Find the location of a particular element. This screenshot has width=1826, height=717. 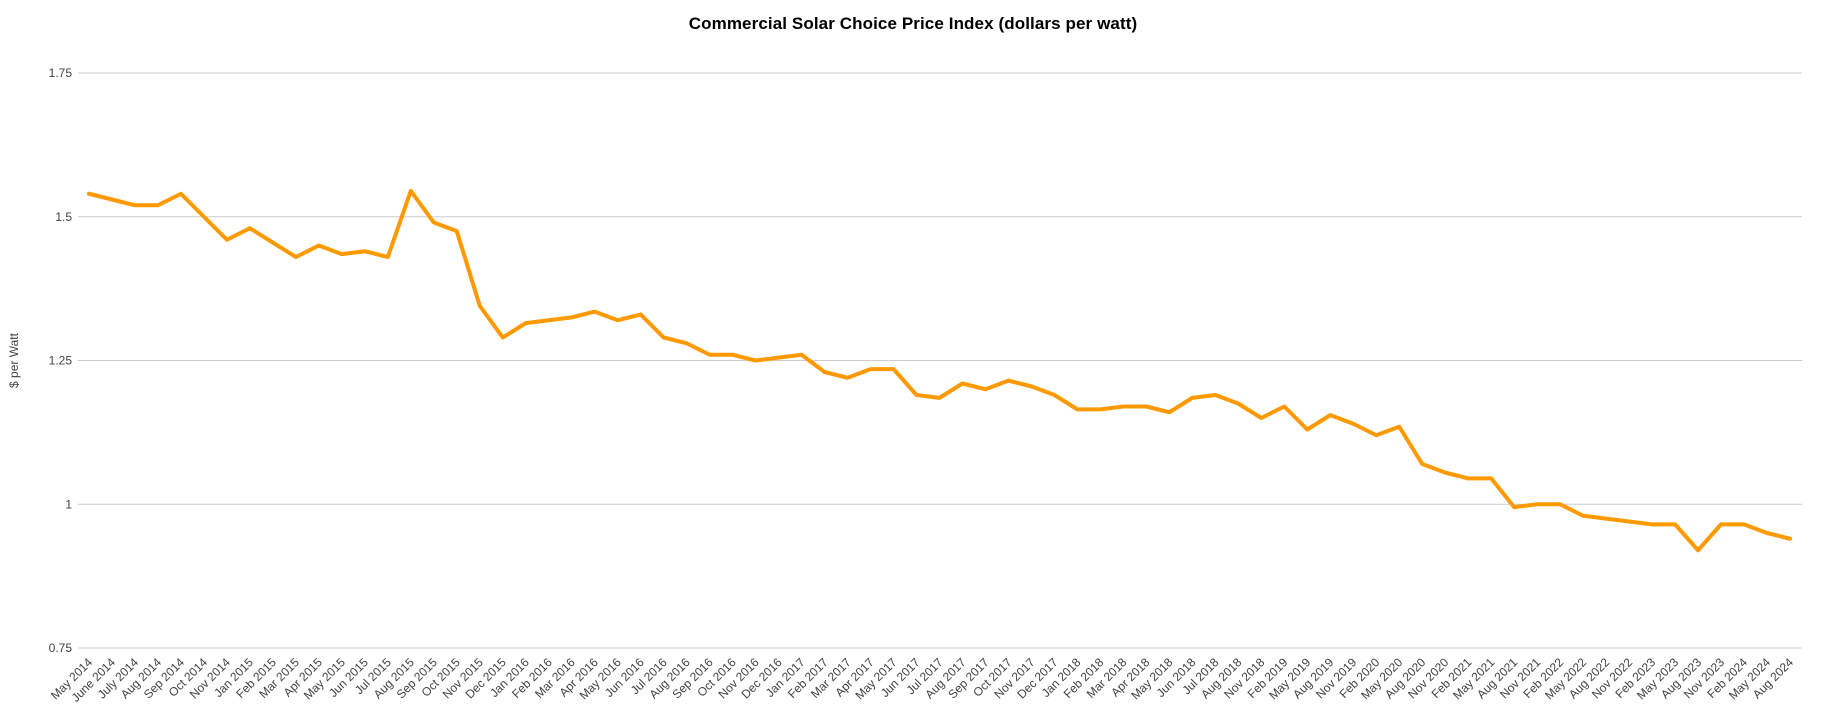

y-axis-title: $ per Watt is located at coordinates (14, 360).